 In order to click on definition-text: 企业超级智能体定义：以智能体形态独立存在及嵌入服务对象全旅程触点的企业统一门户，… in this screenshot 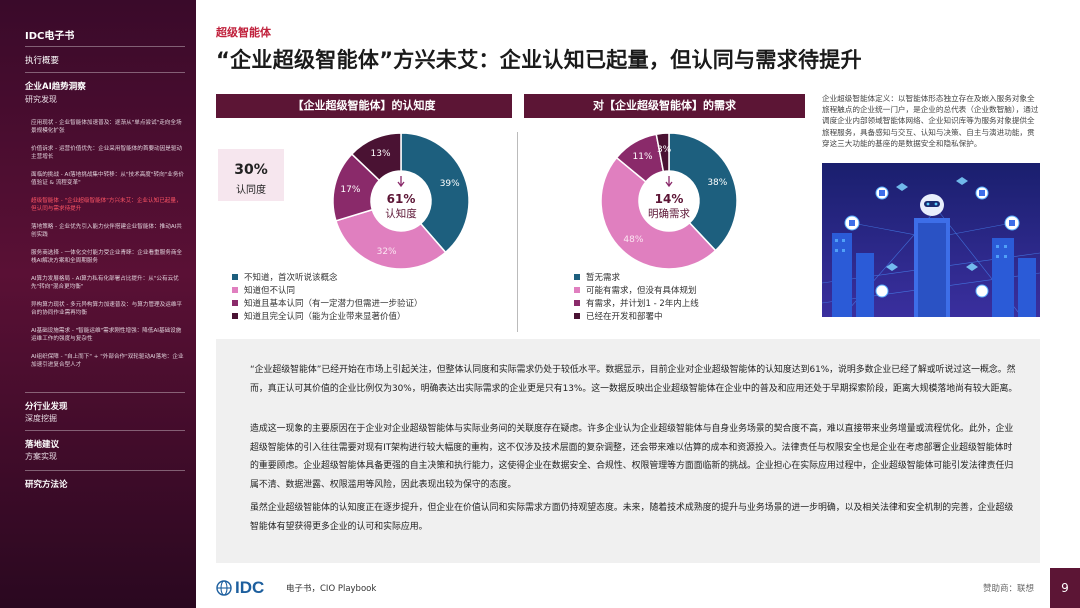, I will do `click(930, 121)`.